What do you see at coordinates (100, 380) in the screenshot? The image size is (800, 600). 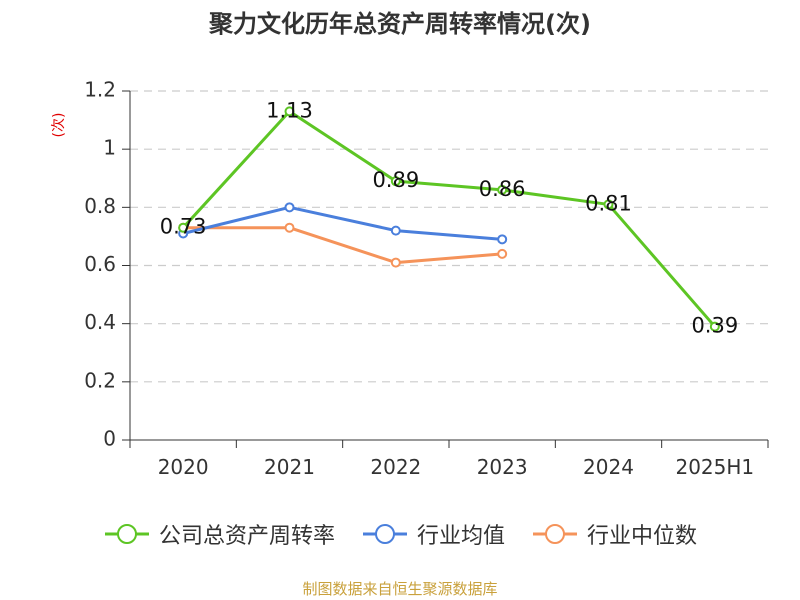 I see `y-tick-label: 0.2` at bounding box center [100, 380].